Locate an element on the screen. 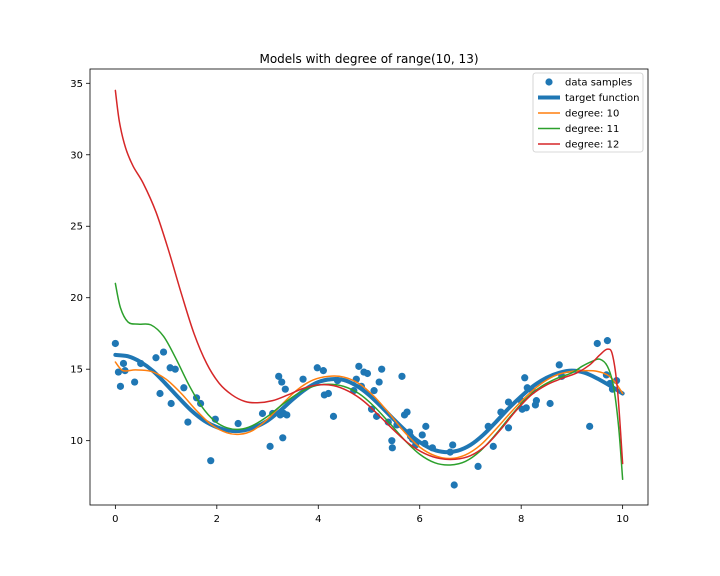 This screenshot has height=576, width=720. legend-label: data samples is located at coordinates (598, 83).